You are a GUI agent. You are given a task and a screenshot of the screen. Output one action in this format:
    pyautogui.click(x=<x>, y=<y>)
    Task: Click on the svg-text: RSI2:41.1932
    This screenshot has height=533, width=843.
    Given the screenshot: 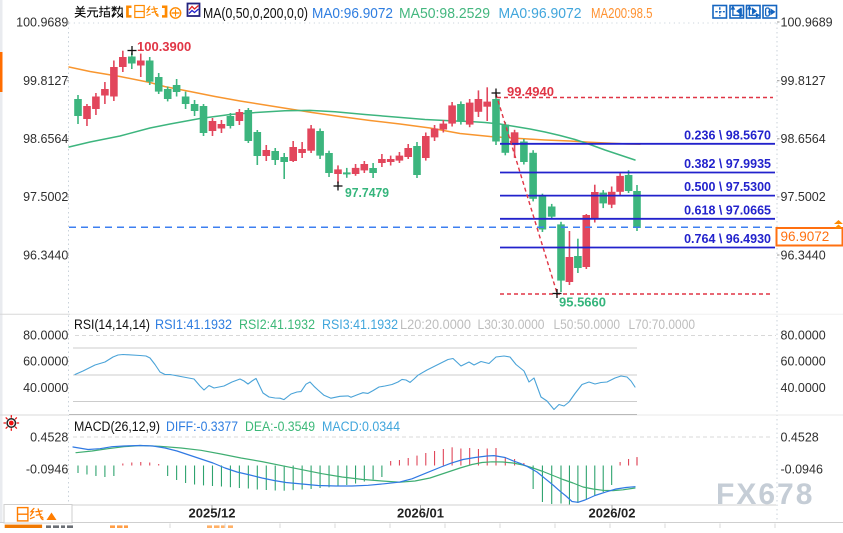 What is the action you would take?
    pyautogui.click(x=277, y=324)
    